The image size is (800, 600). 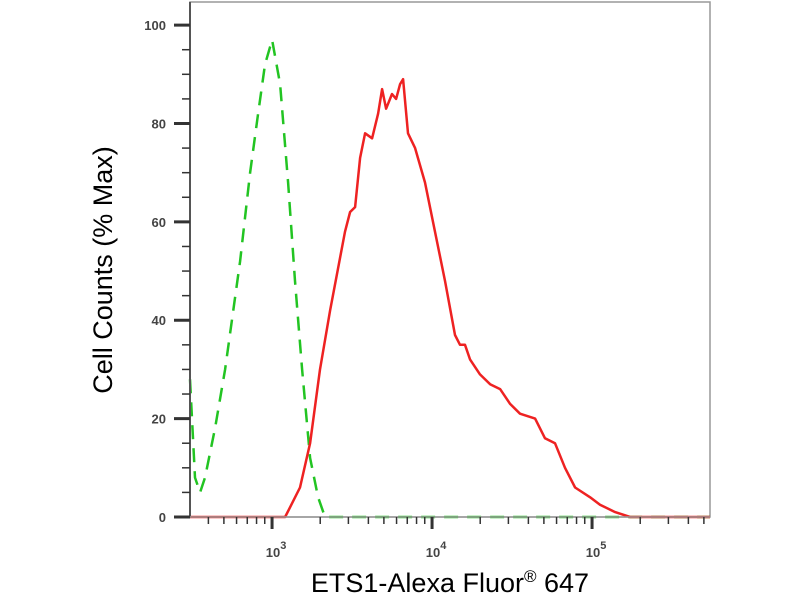 I want to click on x-tick-label: 10³, so click(x=276, y=550).